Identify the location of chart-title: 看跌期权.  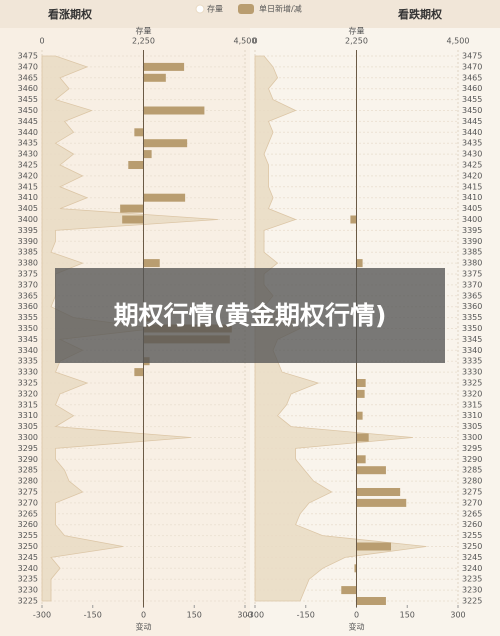
(420, 14).